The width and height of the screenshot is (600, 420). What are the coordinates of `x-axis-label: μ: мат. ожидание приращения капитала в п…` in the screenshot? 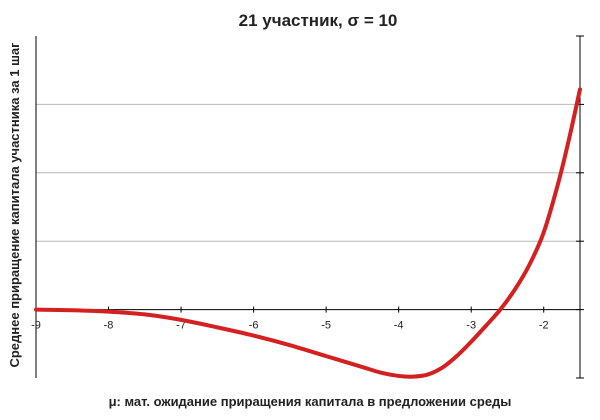 It's located at (310, 401).